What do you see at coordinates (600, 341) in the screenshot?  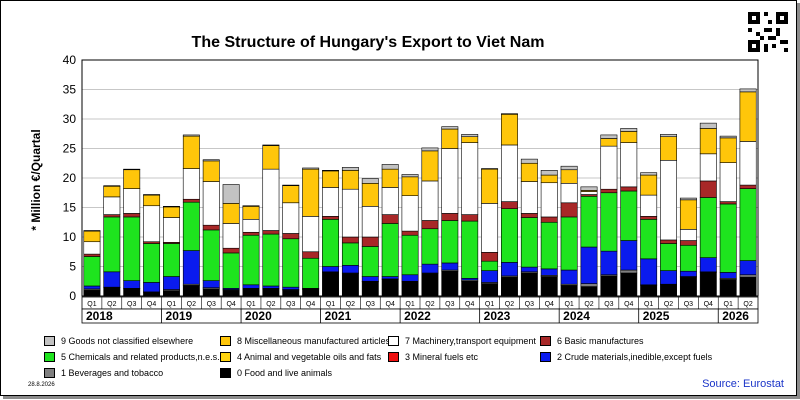 I see `legend-label: 6 Basic manufactures` at bounding box center [600, 341].